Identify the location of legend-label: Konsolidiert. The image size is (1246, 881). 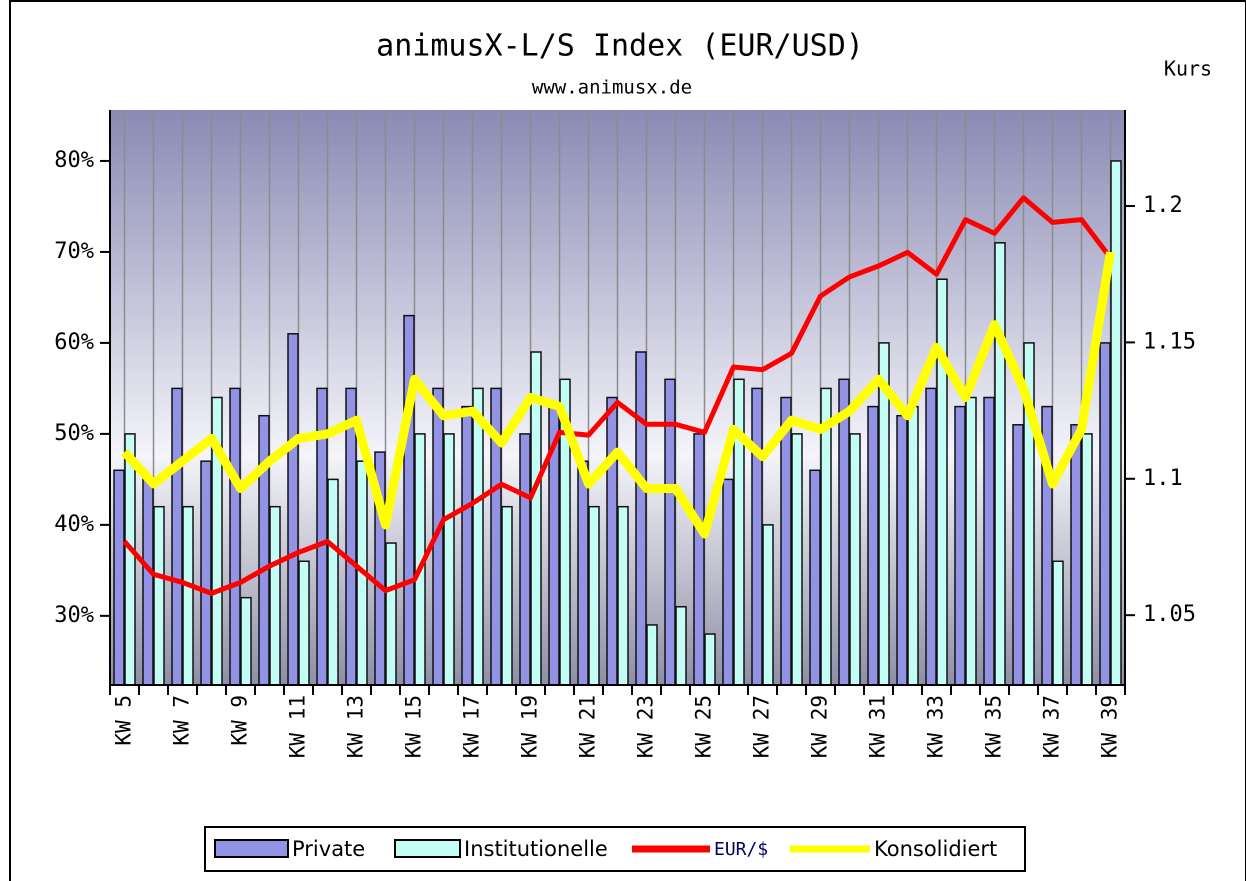
(935, 849).